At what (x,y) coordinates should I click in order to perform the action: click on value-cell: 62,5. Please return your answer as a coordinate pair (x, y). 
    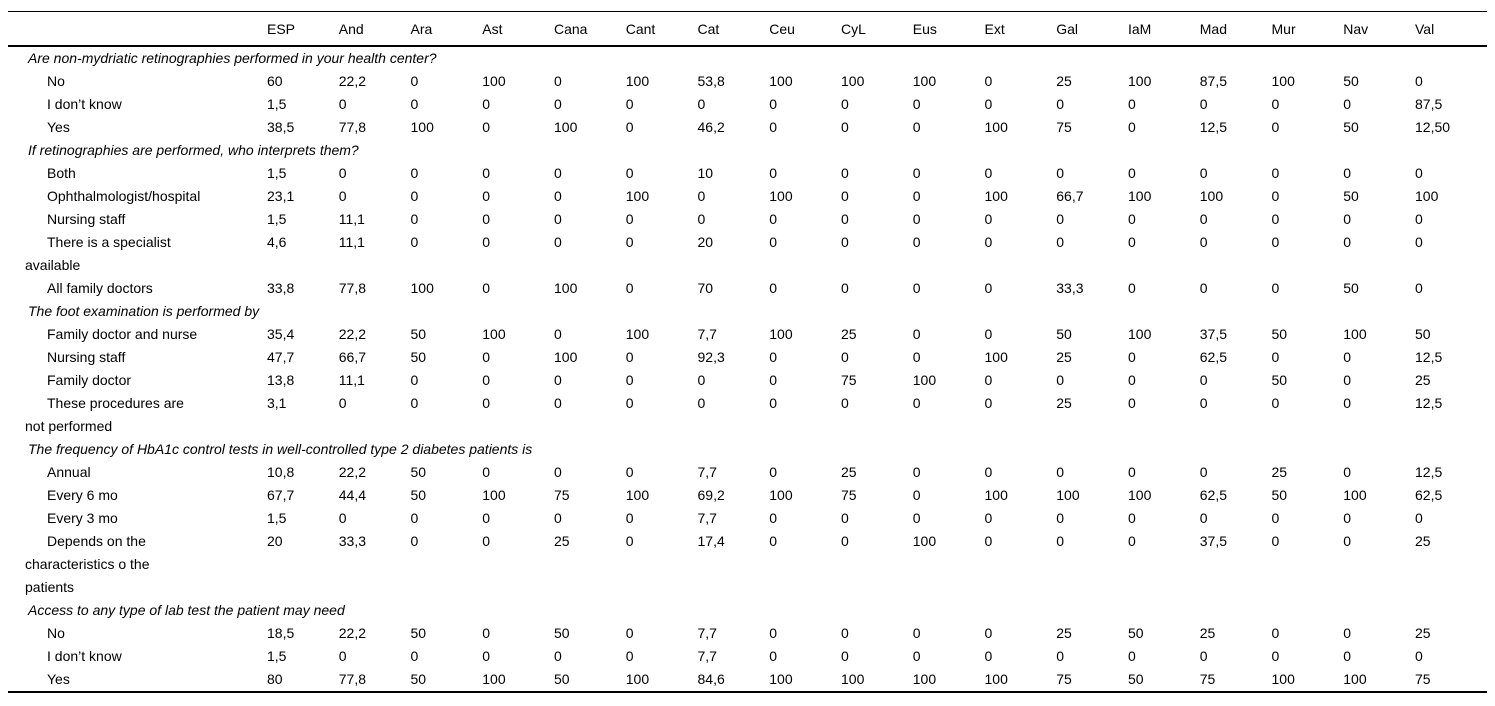
    Looking at the image, I should click on (1213, 495).